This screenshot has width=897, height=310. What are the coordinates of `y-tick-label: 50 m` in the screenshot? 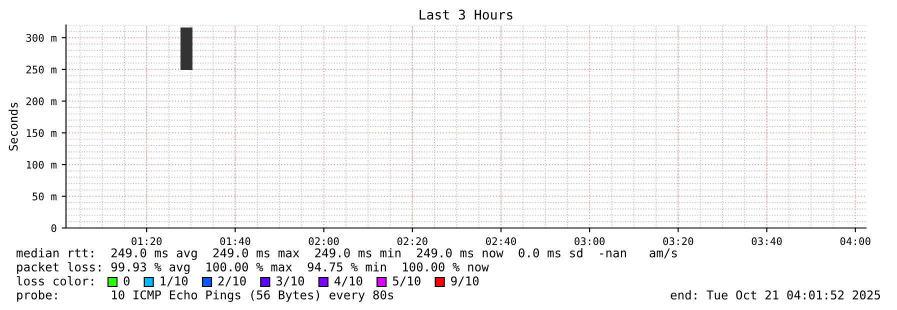 It's located at (44, 196).